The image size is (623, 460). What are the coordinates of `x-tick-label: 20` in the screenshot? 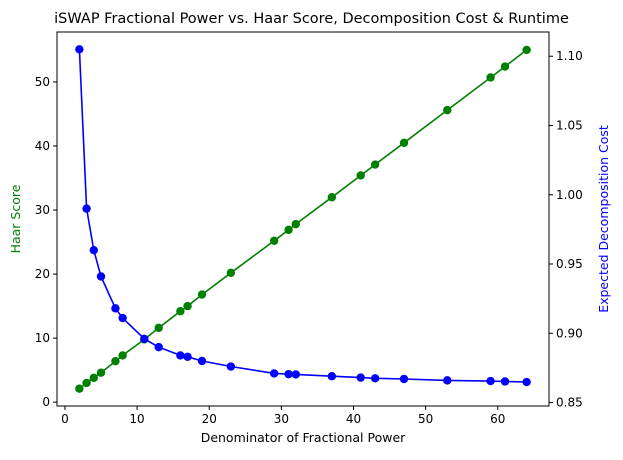 It's located at (209, 419).